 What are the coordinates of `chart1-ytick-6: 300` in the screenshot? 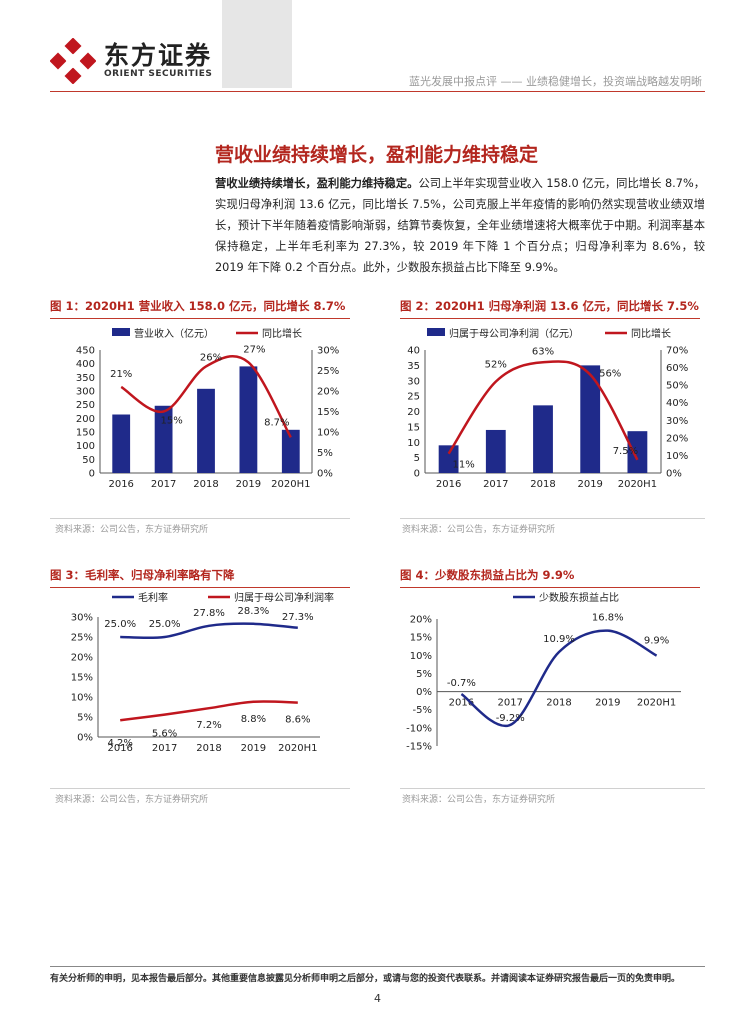 It's located at (85, 392).